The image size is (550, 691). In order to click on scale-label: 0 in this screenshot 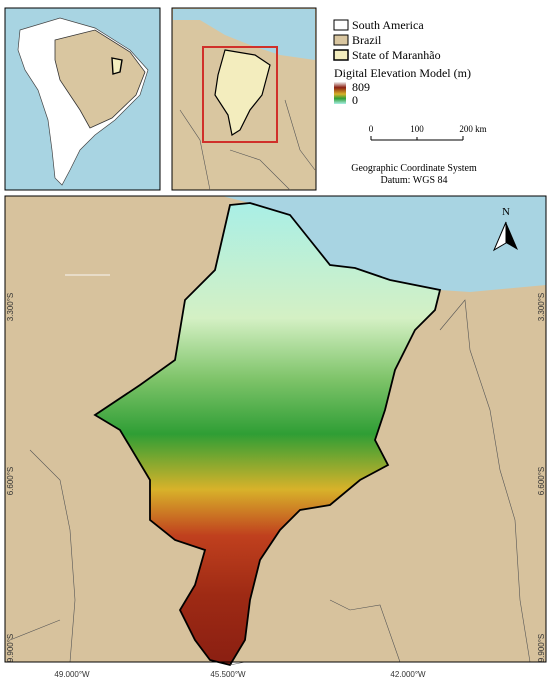, I will do `click(371, 129)`.